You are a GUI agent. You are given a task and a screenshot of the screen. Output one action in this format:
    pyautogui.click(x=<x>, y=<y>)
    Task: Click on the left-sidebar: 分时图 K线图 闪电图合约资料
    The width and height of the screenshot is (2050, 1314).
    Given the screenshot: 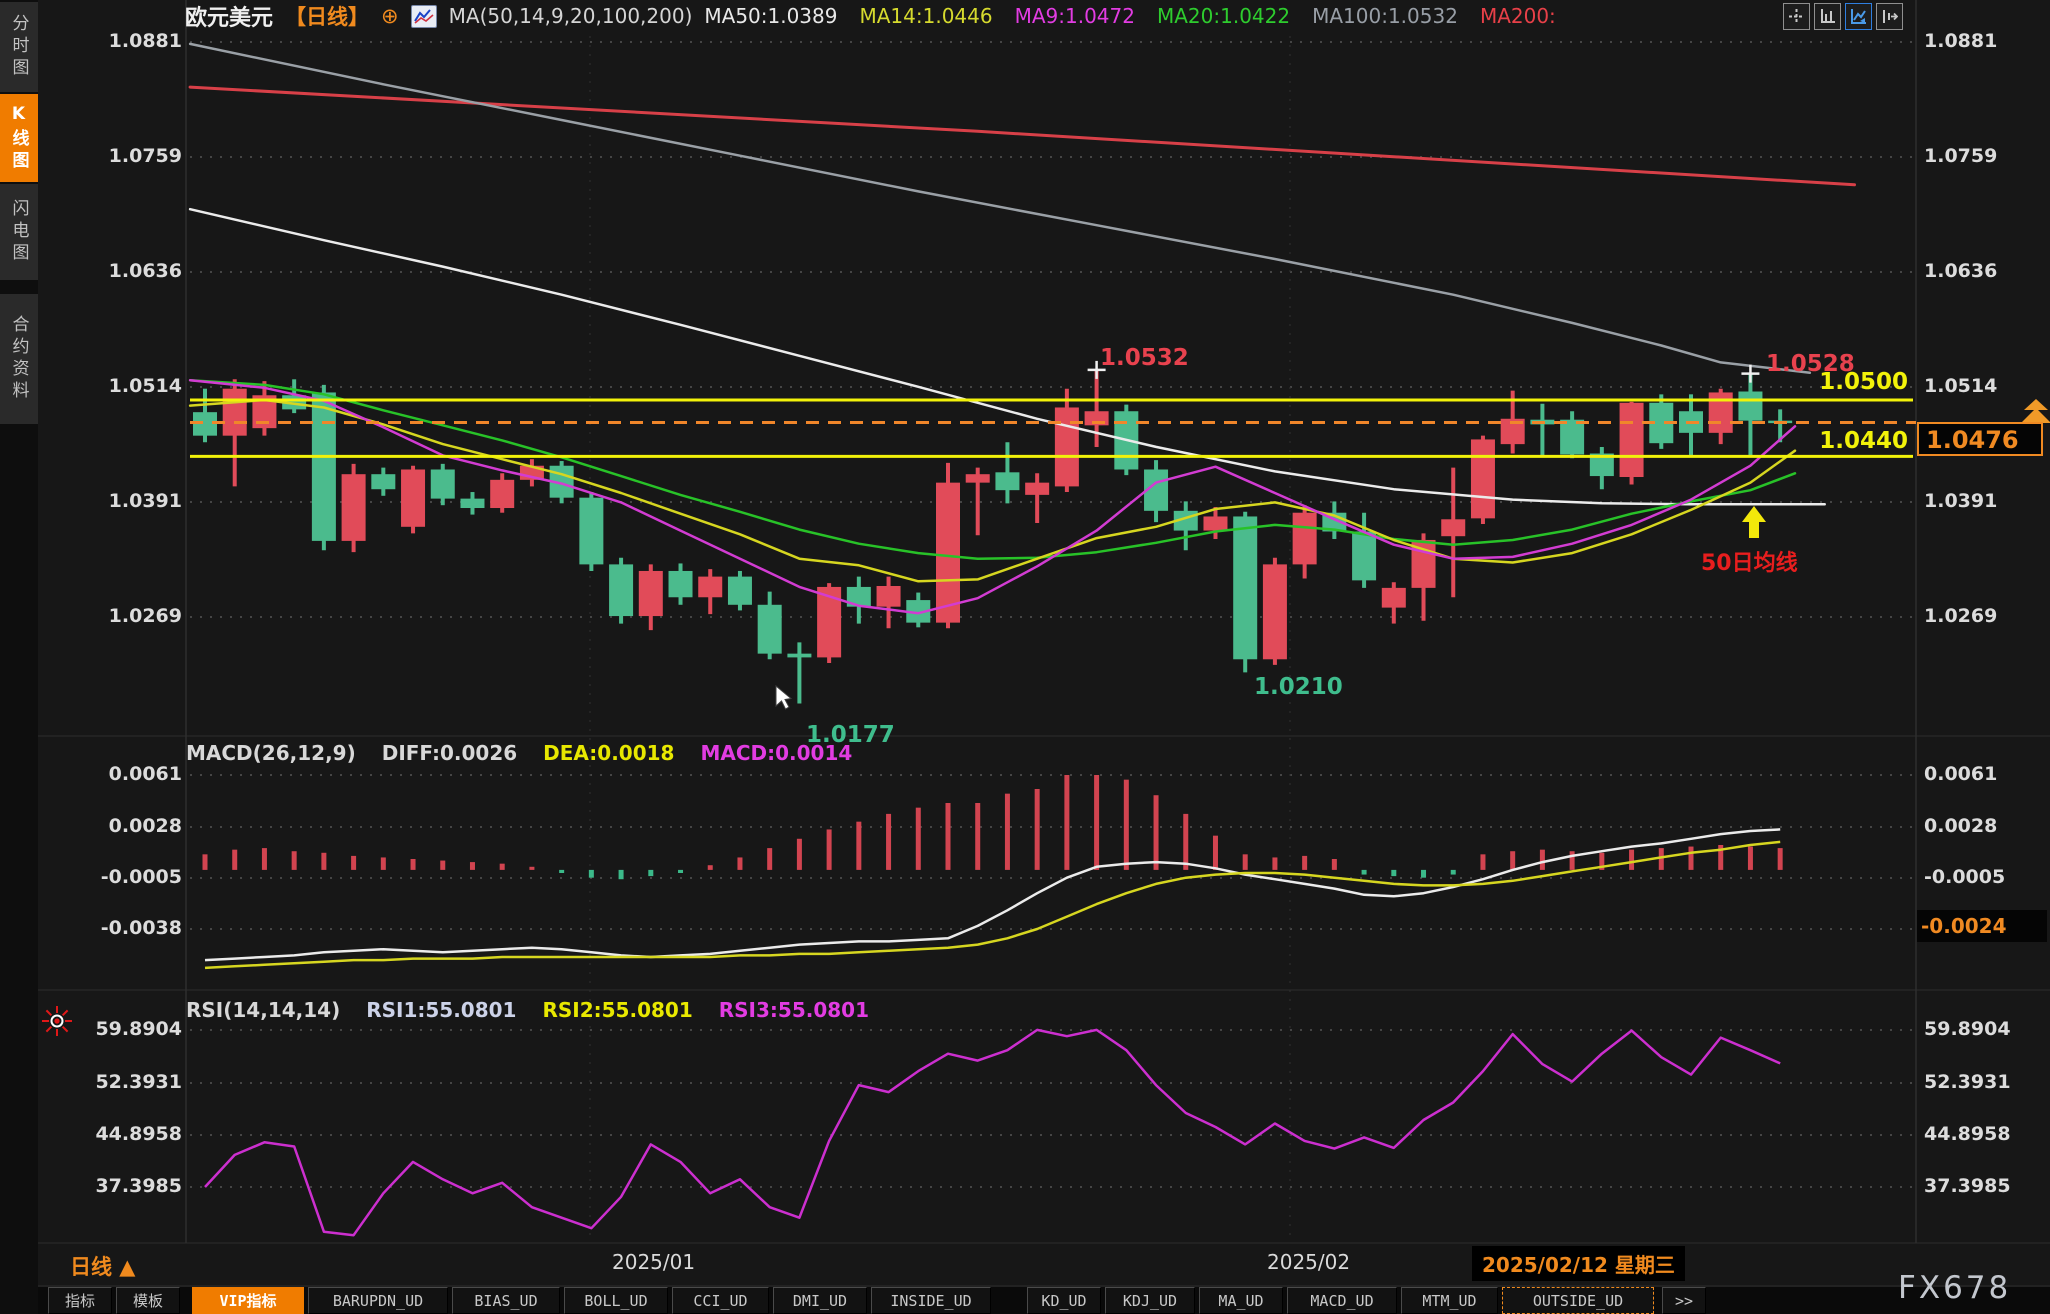 What is the action you would take?
    pyautogui.click(x=19, y=657)
    